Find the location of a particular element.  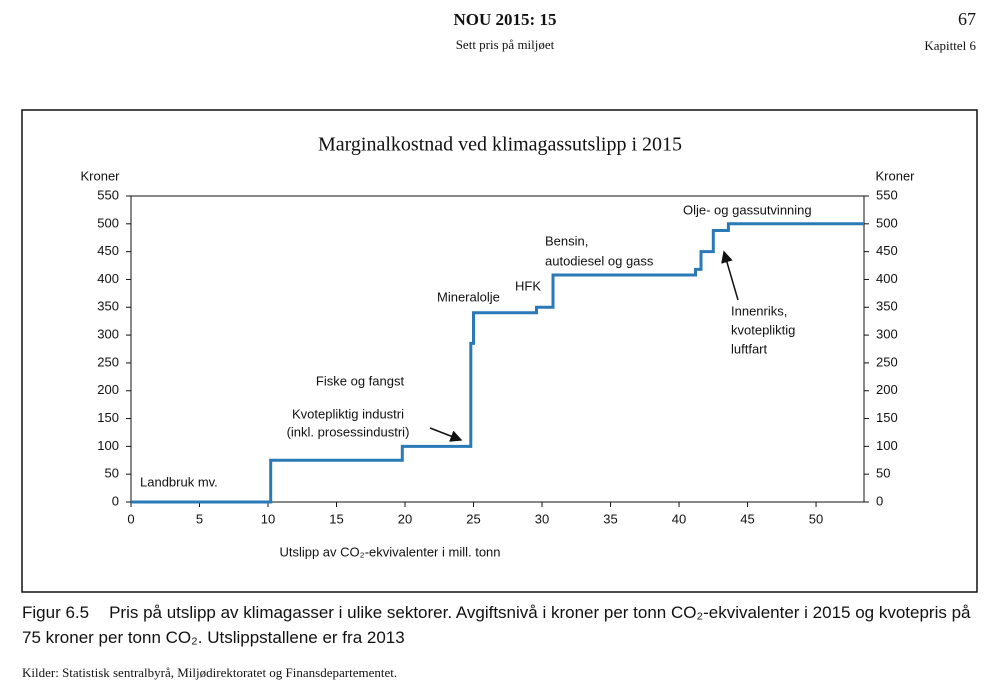

y-tick-label: 400 is located at coordinates (108, 278).